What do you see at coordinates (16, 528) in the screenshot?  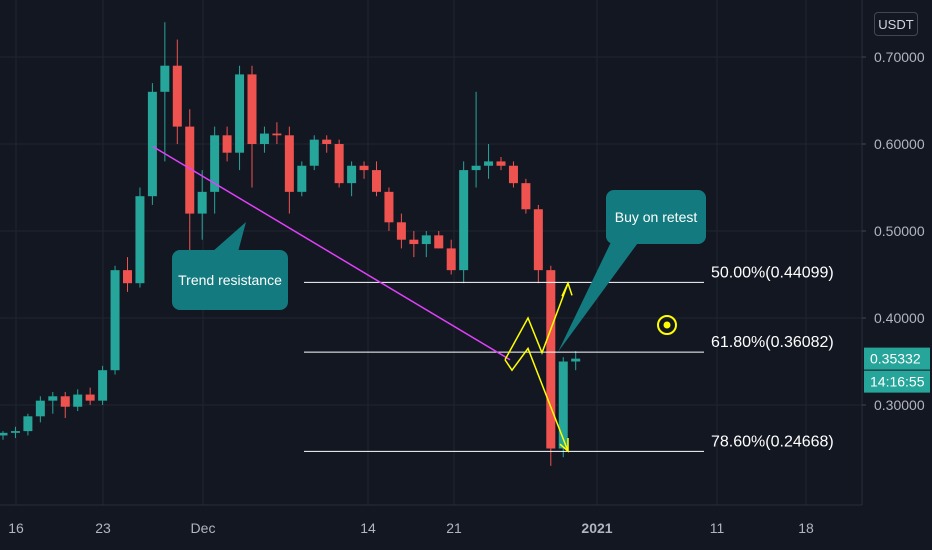 I see `time-tick-label: 16` at bounding box center [16, 528].